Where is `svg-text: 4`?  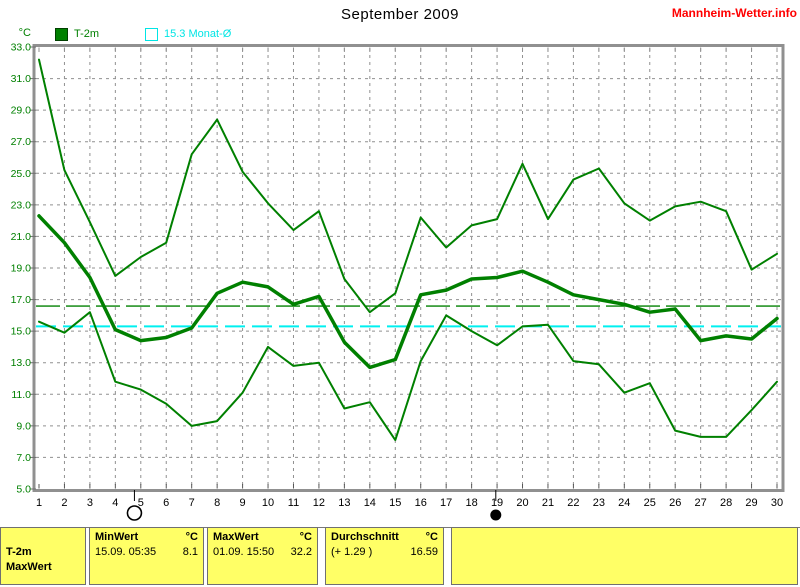
svg-text: 4 is located at coordinates (115, 503).